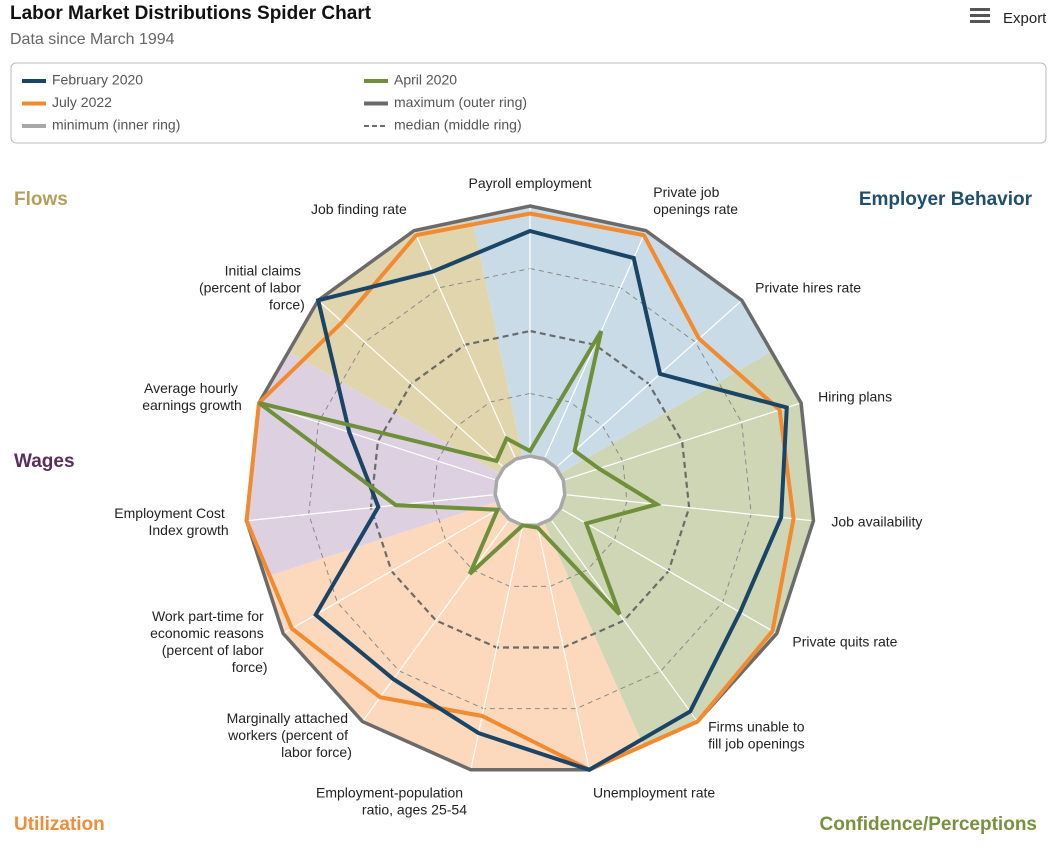 The height and width of the screenshot is (852, 1060). Describe the element at coordinates (758, 734) in the screenshot. I see `axis-label: Firms unable to fill job openings` at that location.